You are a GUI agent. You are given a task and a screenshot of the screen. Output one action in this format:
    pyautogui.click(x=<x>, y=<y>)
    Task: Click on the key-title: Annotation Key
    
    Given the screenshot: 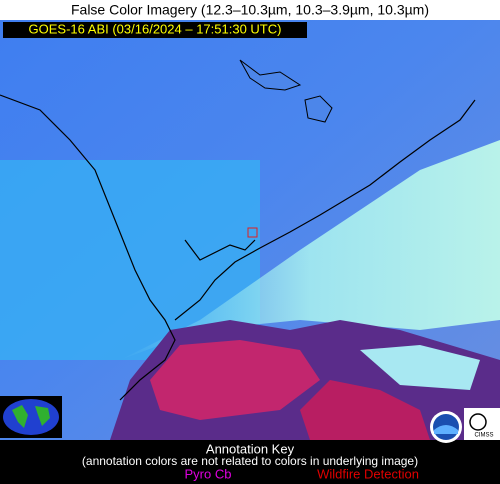 What is the action you would take?
    pyautogui.click(x=250, y=448)
    